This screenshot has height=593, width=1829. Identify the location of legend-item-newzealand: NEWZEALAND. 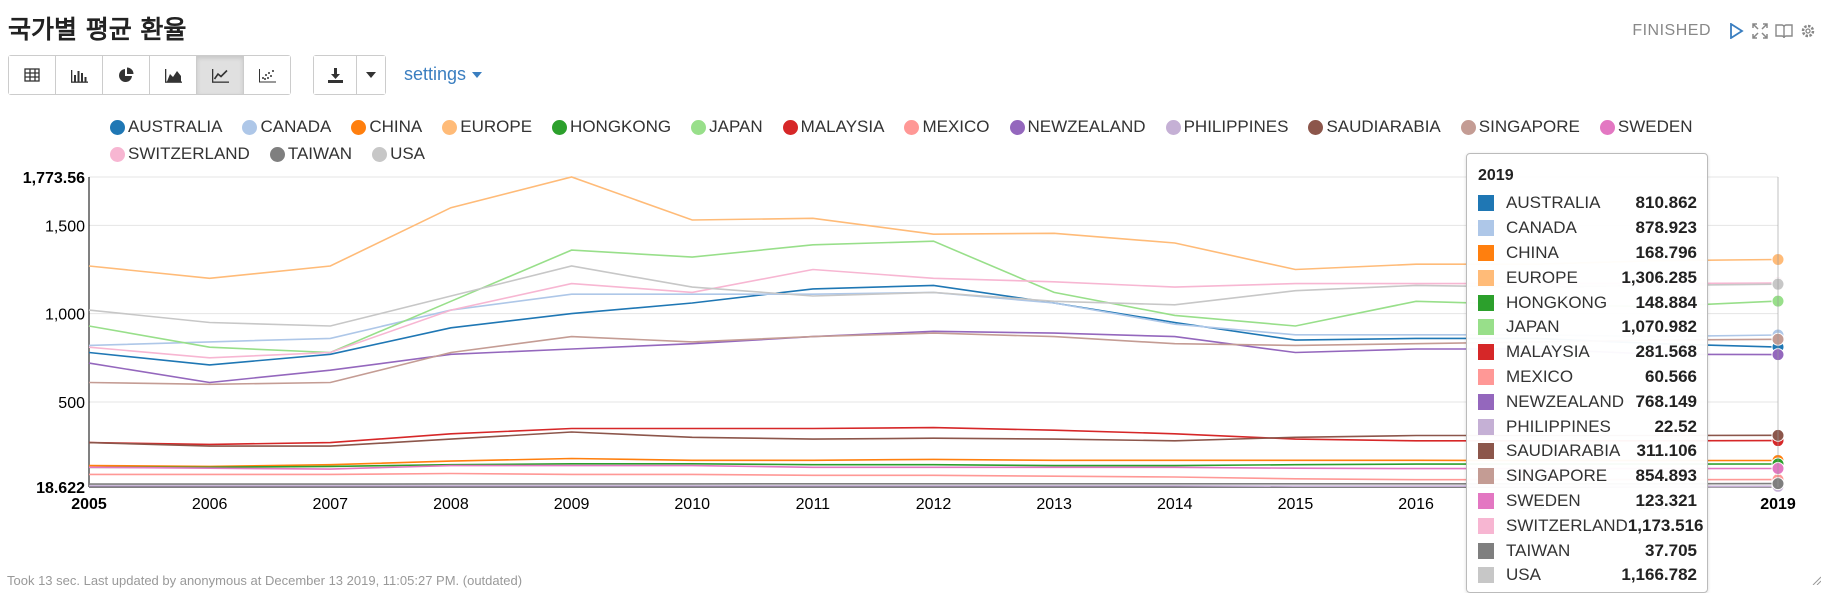
(1077, 126).